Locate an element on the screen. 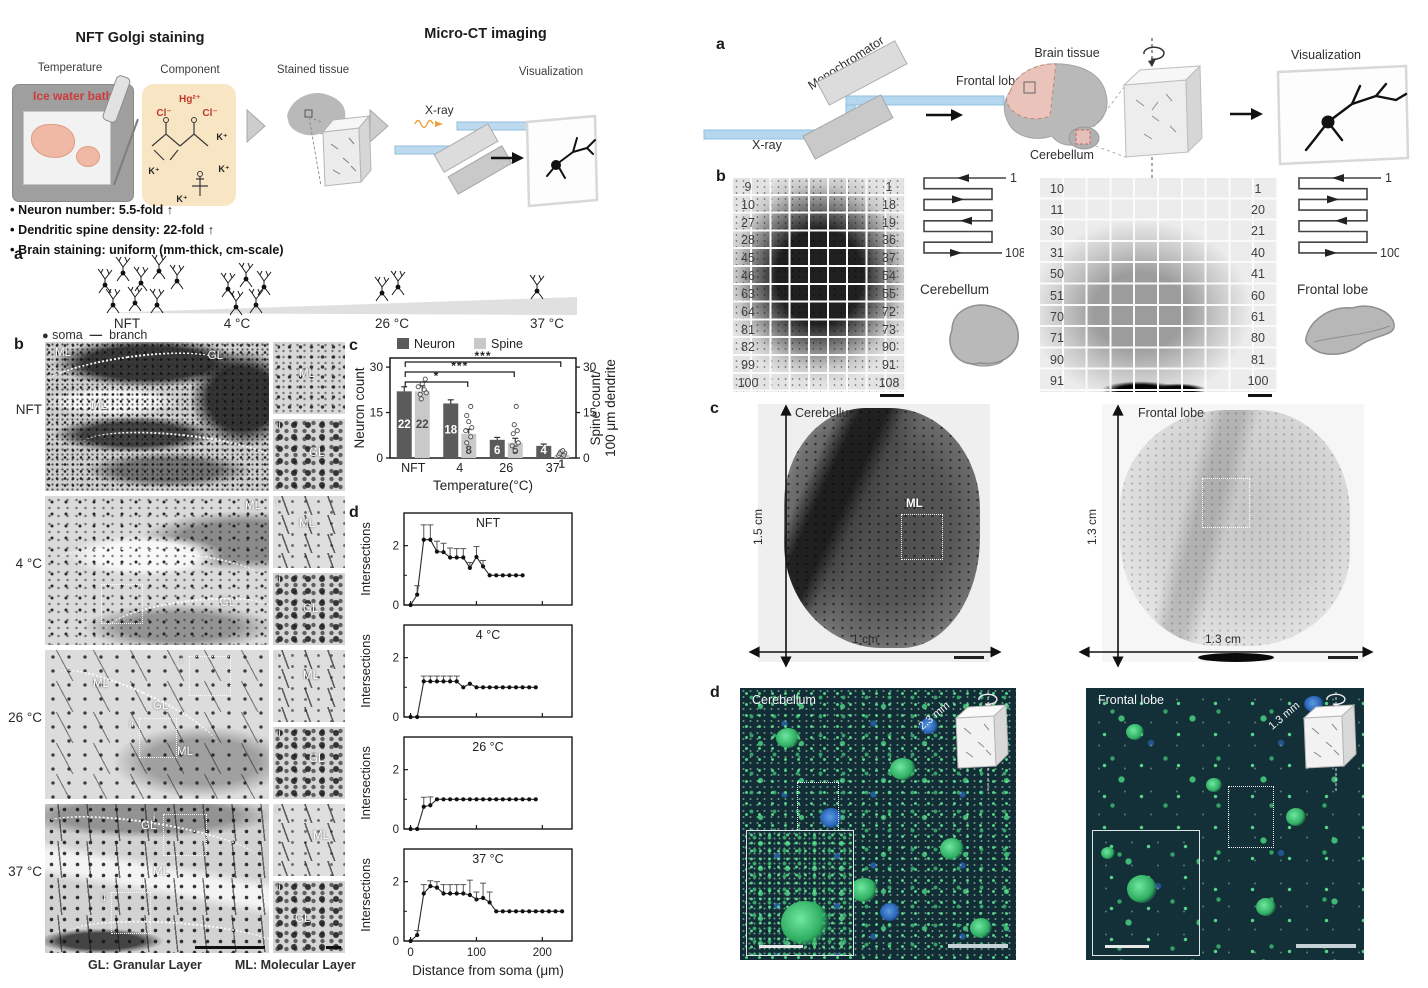  flow-arrow-icon is located at coordinates (944, 115).